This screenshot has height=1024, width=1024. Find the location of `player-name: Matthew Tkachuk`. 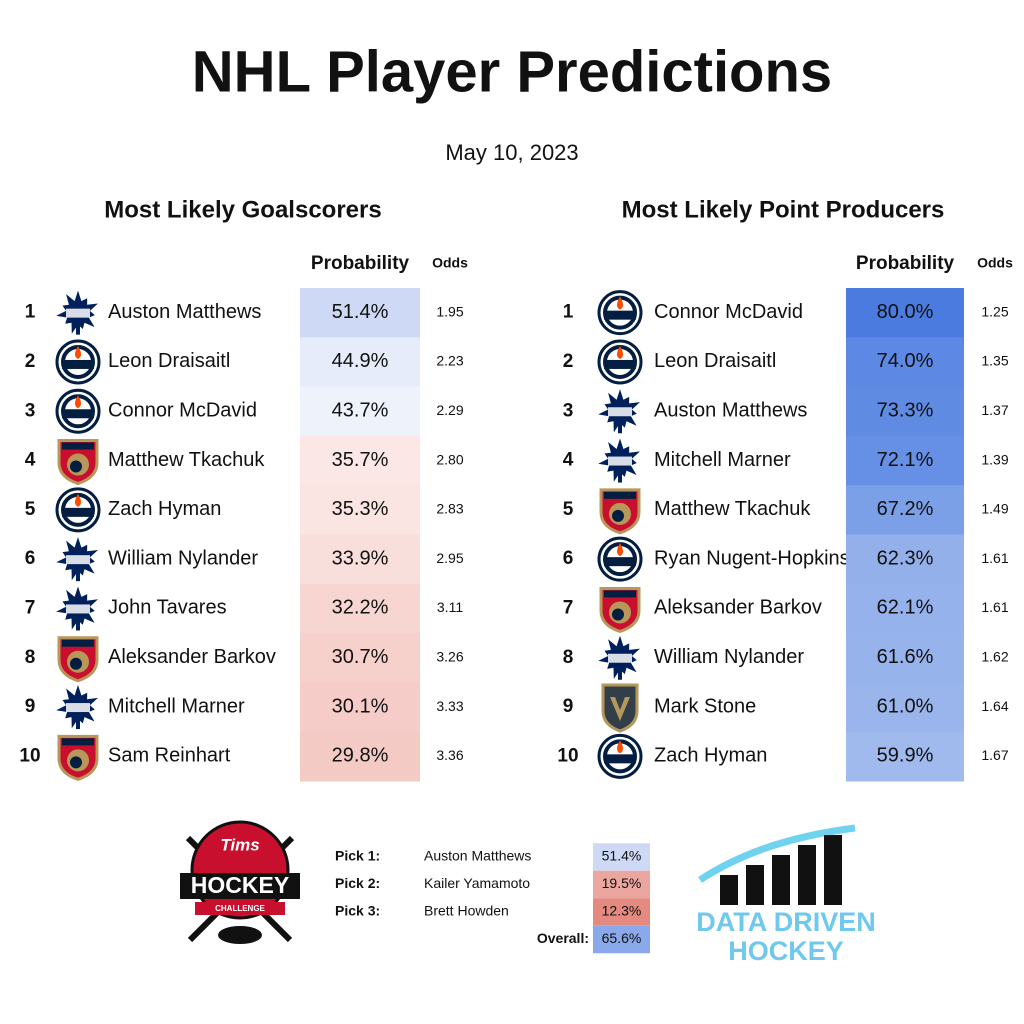

player-name: Matthew Tkachuk is located at coordinates (186, 460).